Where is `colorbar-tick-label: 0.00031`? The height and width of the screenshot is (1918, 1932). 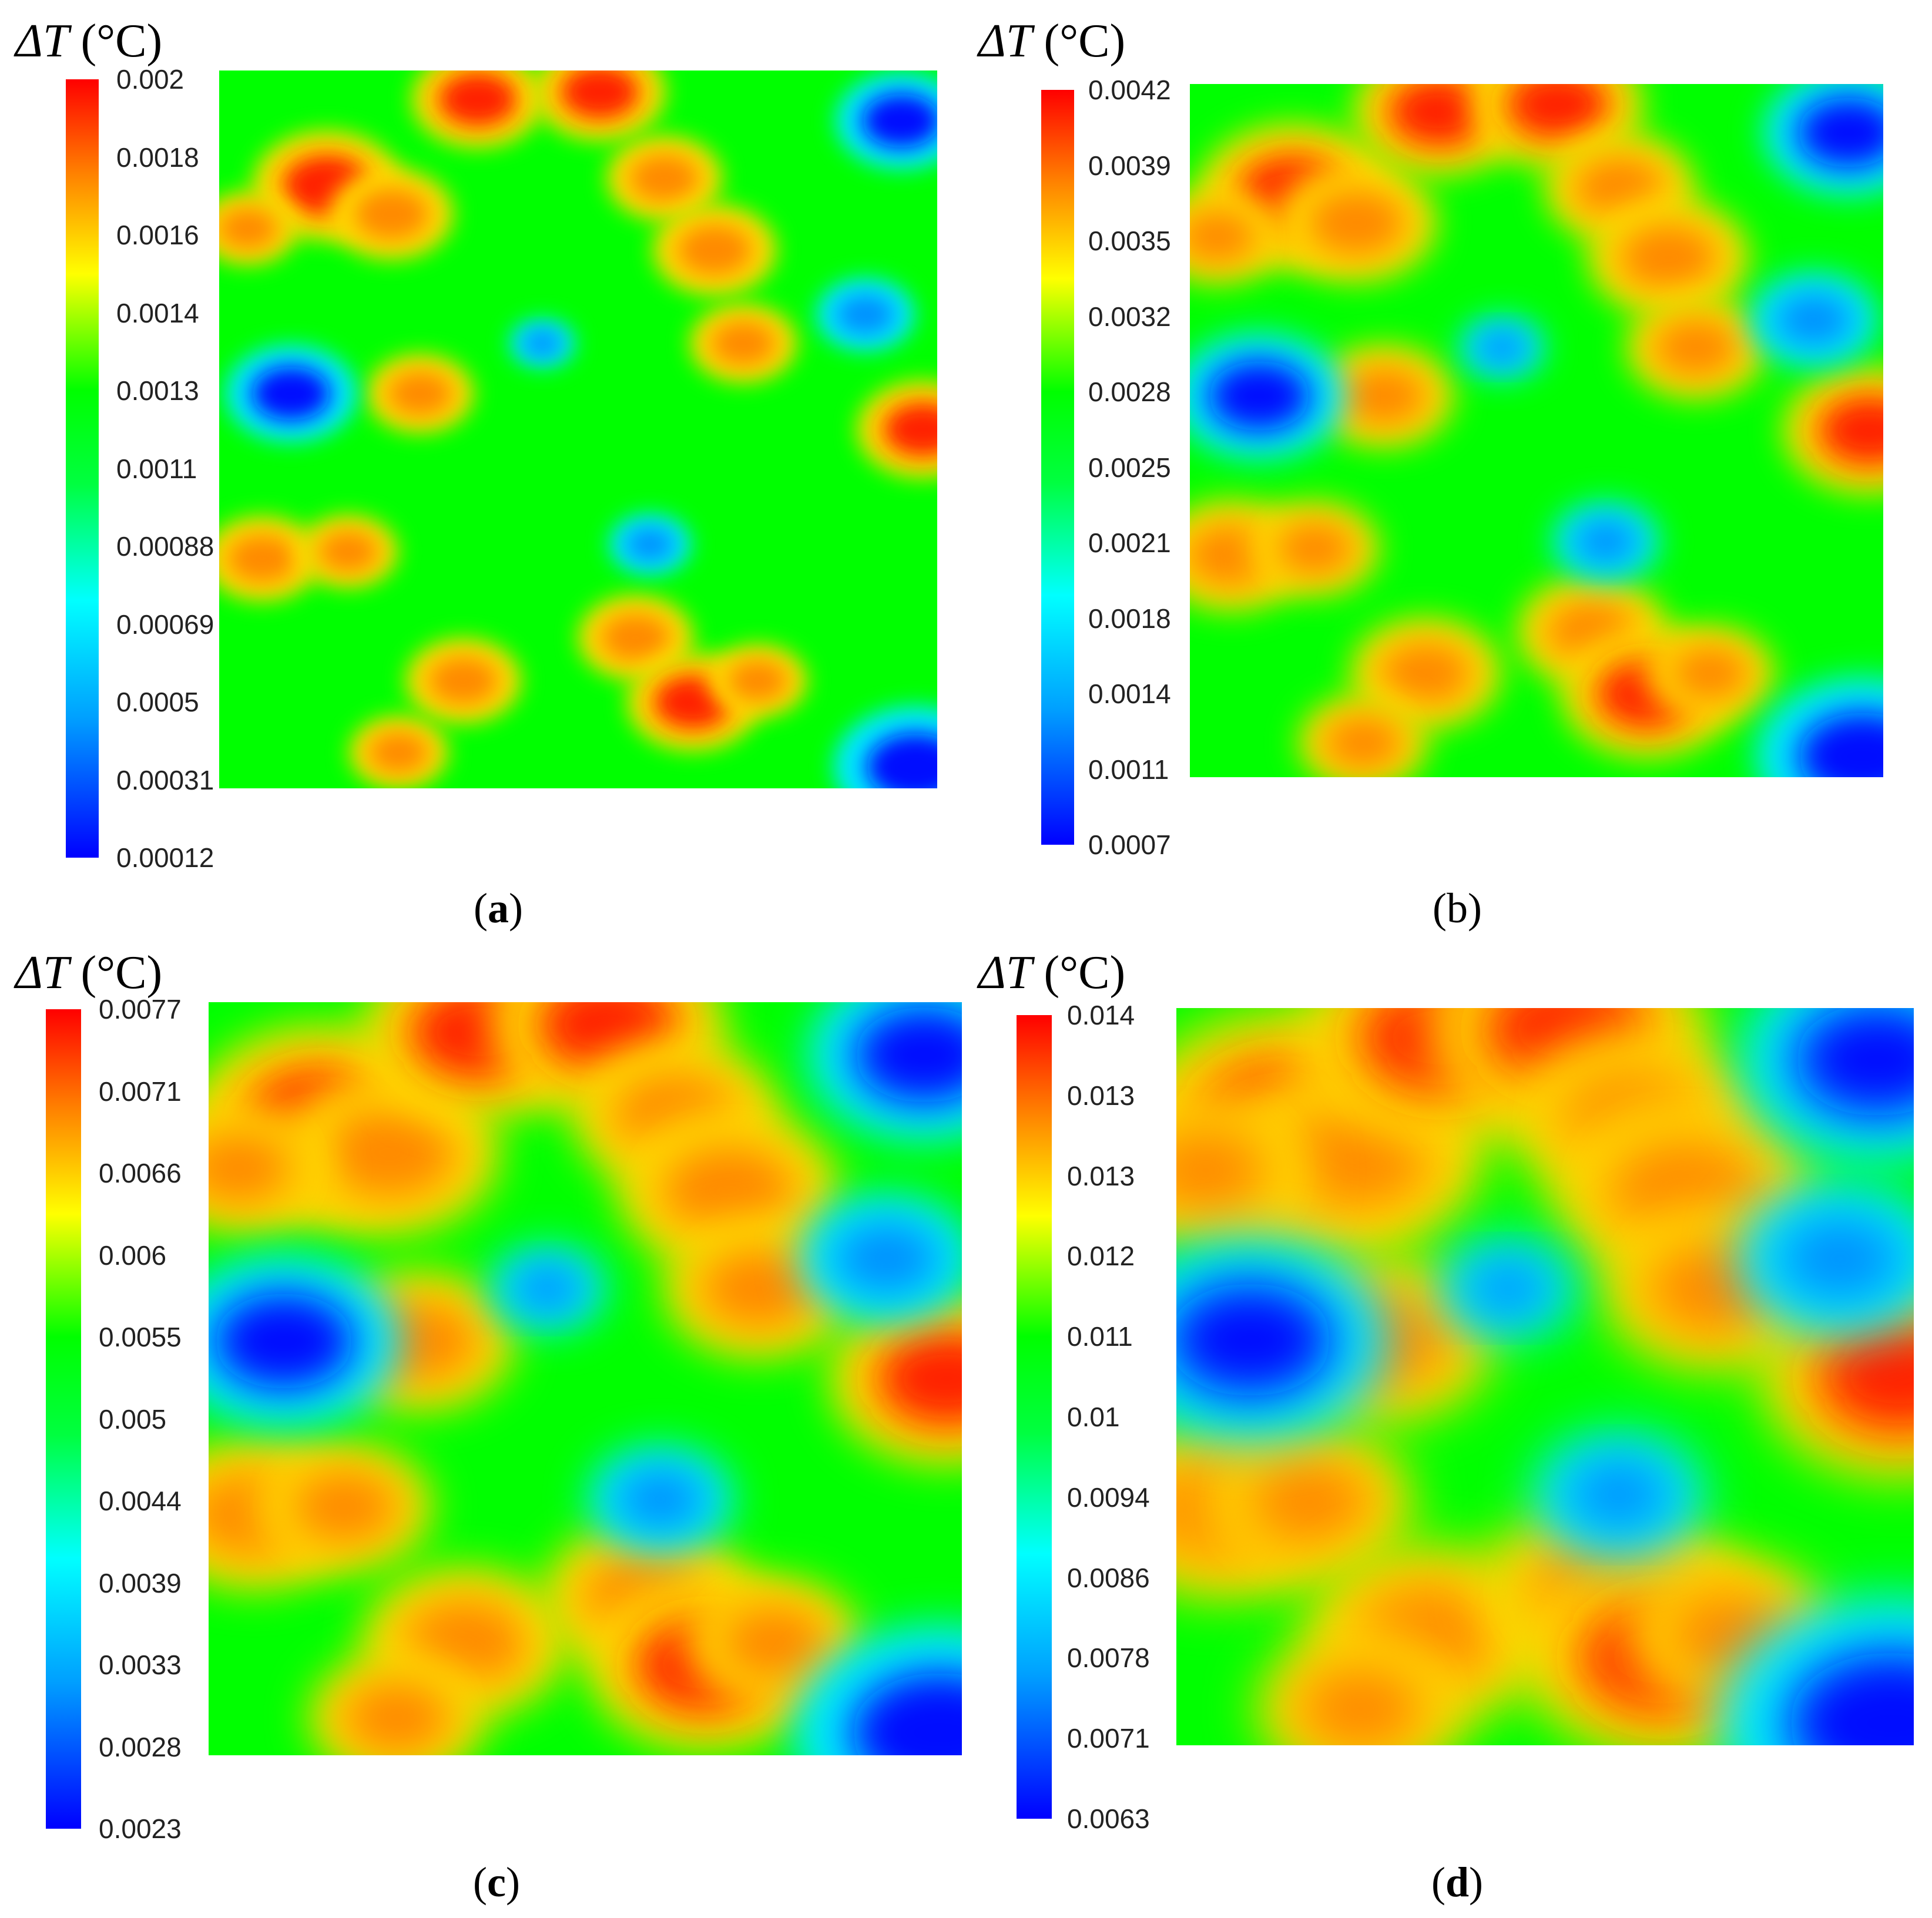
colorbar-tick-label: 0.00031 is located at coordinates (165, 779).